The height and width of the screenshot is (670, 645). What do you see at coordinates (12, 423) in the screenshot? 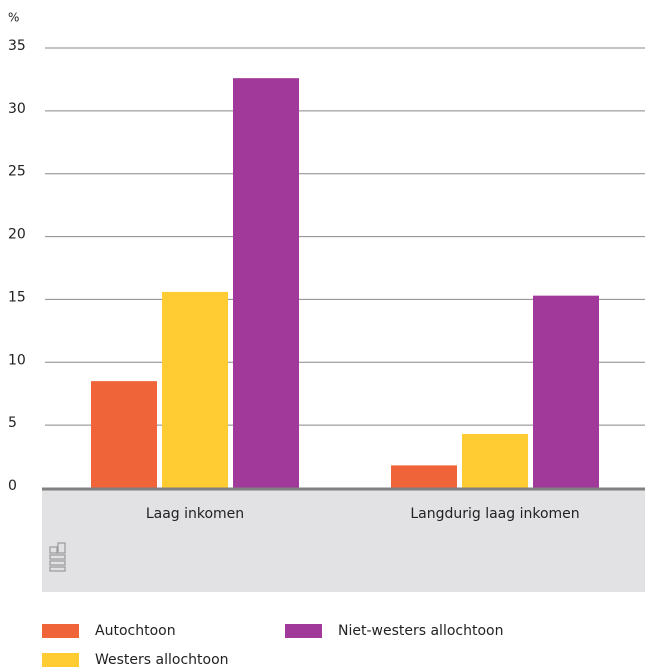
I see `y-tick-label: 5` at bounding box center [12, 423].